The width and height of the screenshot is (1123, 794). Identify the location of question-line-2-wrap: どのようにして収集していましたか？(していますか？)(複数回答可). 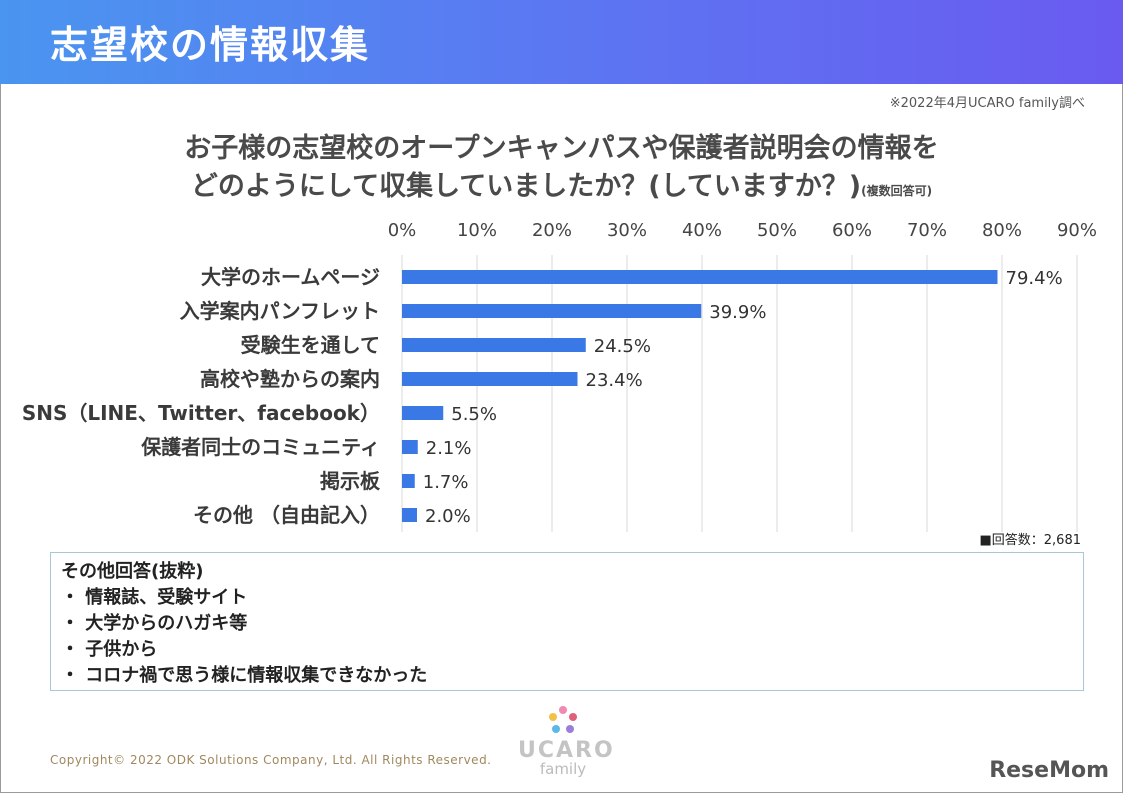
(561, 183).